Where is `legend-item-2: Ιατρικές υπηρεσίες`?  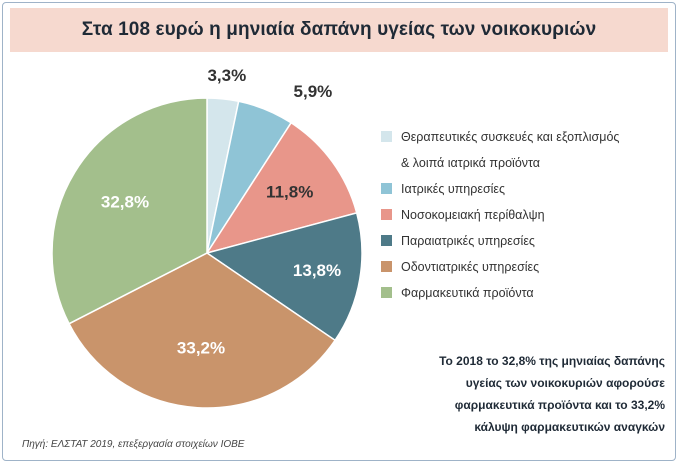
legend-item-2: Ιατρικές υπηρεσίες is located at coordinates (526, 189).